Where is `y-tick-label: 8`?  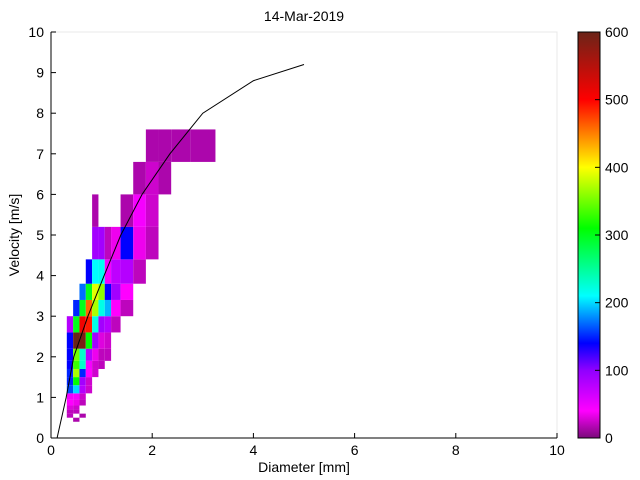
y-tick-label: 8 is located at coordinates (40, 113).